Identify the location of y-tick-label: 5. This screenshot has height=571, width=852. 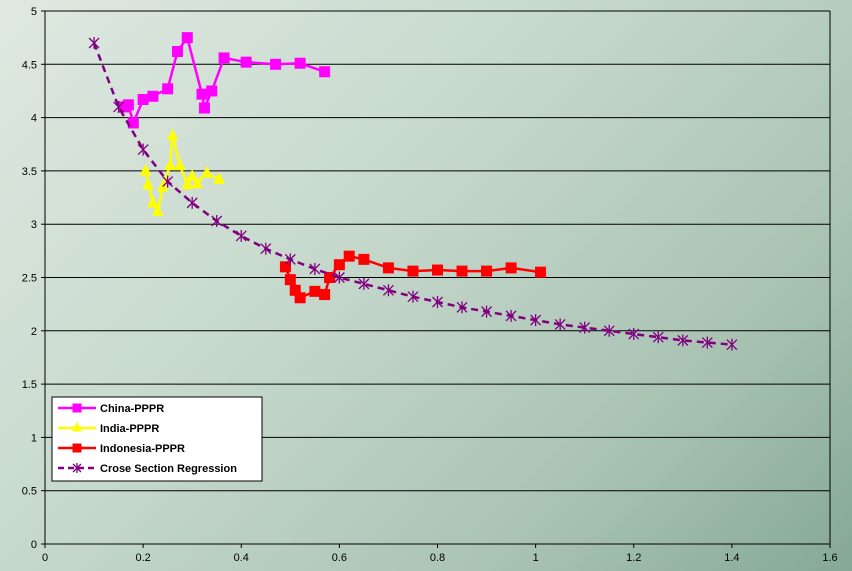
(34, 12).